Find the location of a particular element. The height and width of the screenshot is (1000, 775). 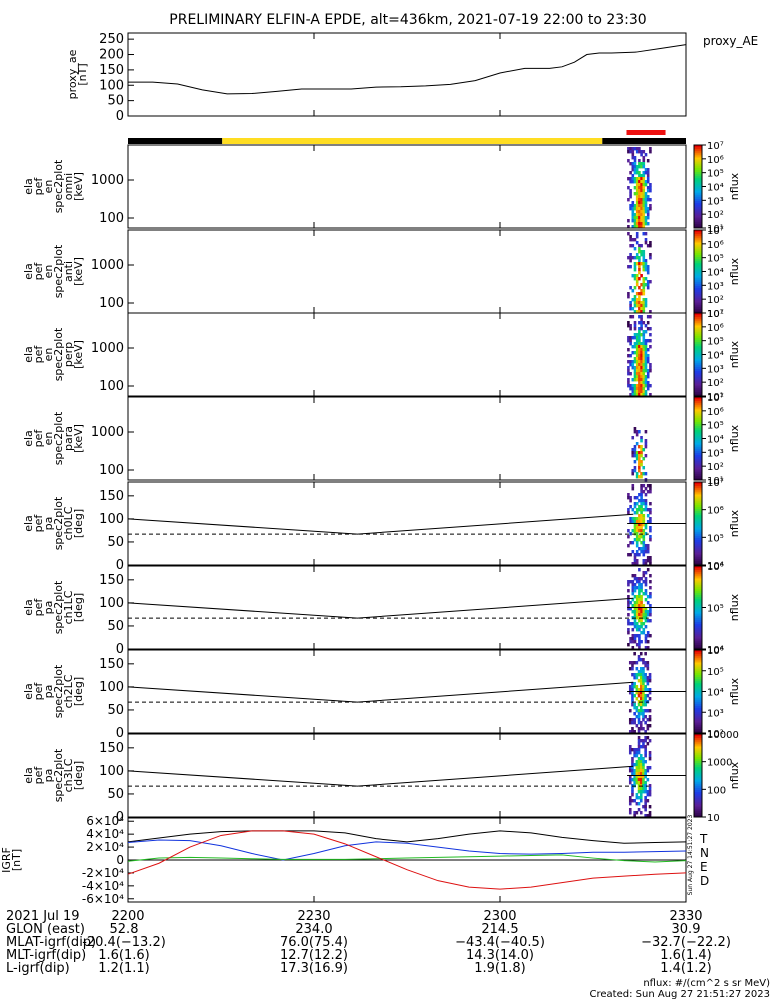

colorbar-tick-label: 10000 is located at coordinates (723, 735).